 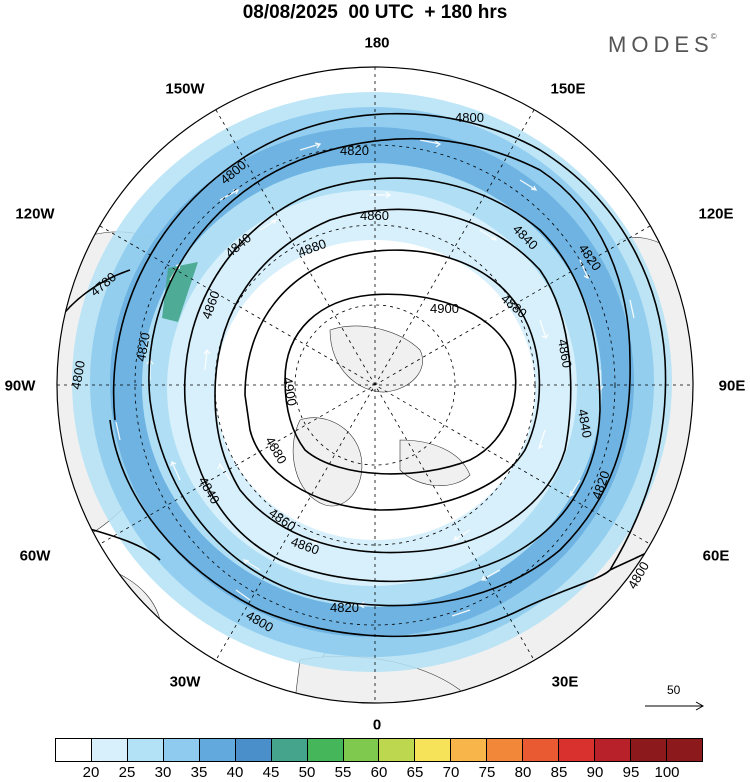 I want to click on lon-label-60w: 60W, so click(x=35, y=556).